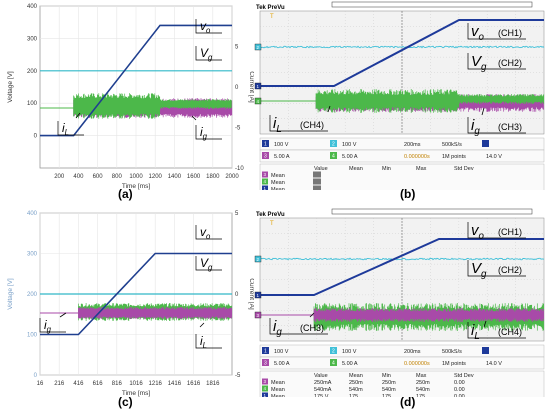 This screenshot has height=414, width=550. Describe the element at coordinates (510, 63) in the screenshot. I see `channel-label-suffix: (CH2)` at that location.